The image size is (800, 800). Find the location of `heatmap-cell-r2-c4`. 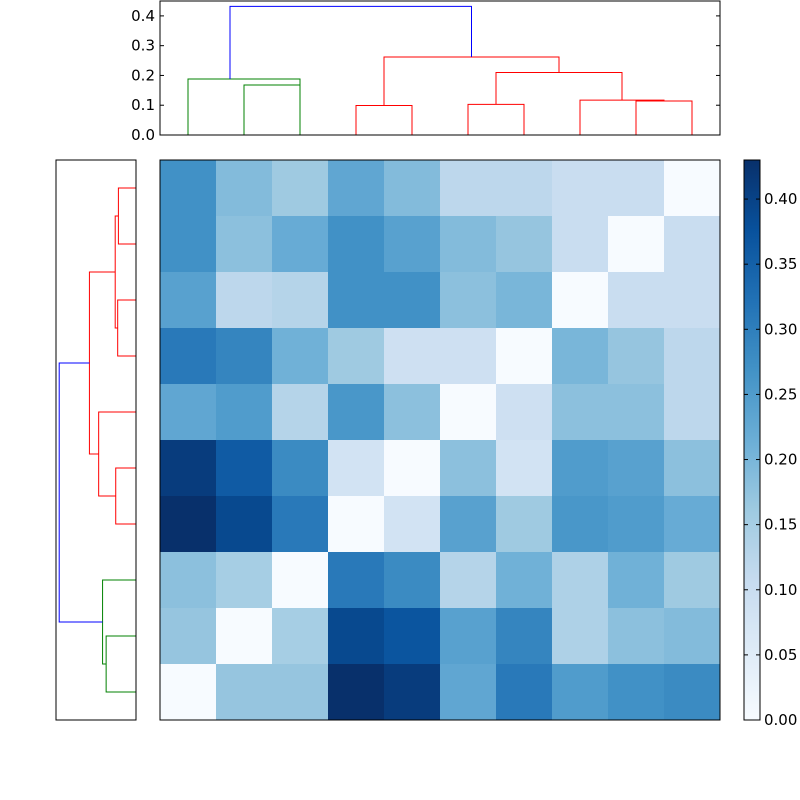

heatmap-cell-r2-c4 is located at coordinates (412, 300).